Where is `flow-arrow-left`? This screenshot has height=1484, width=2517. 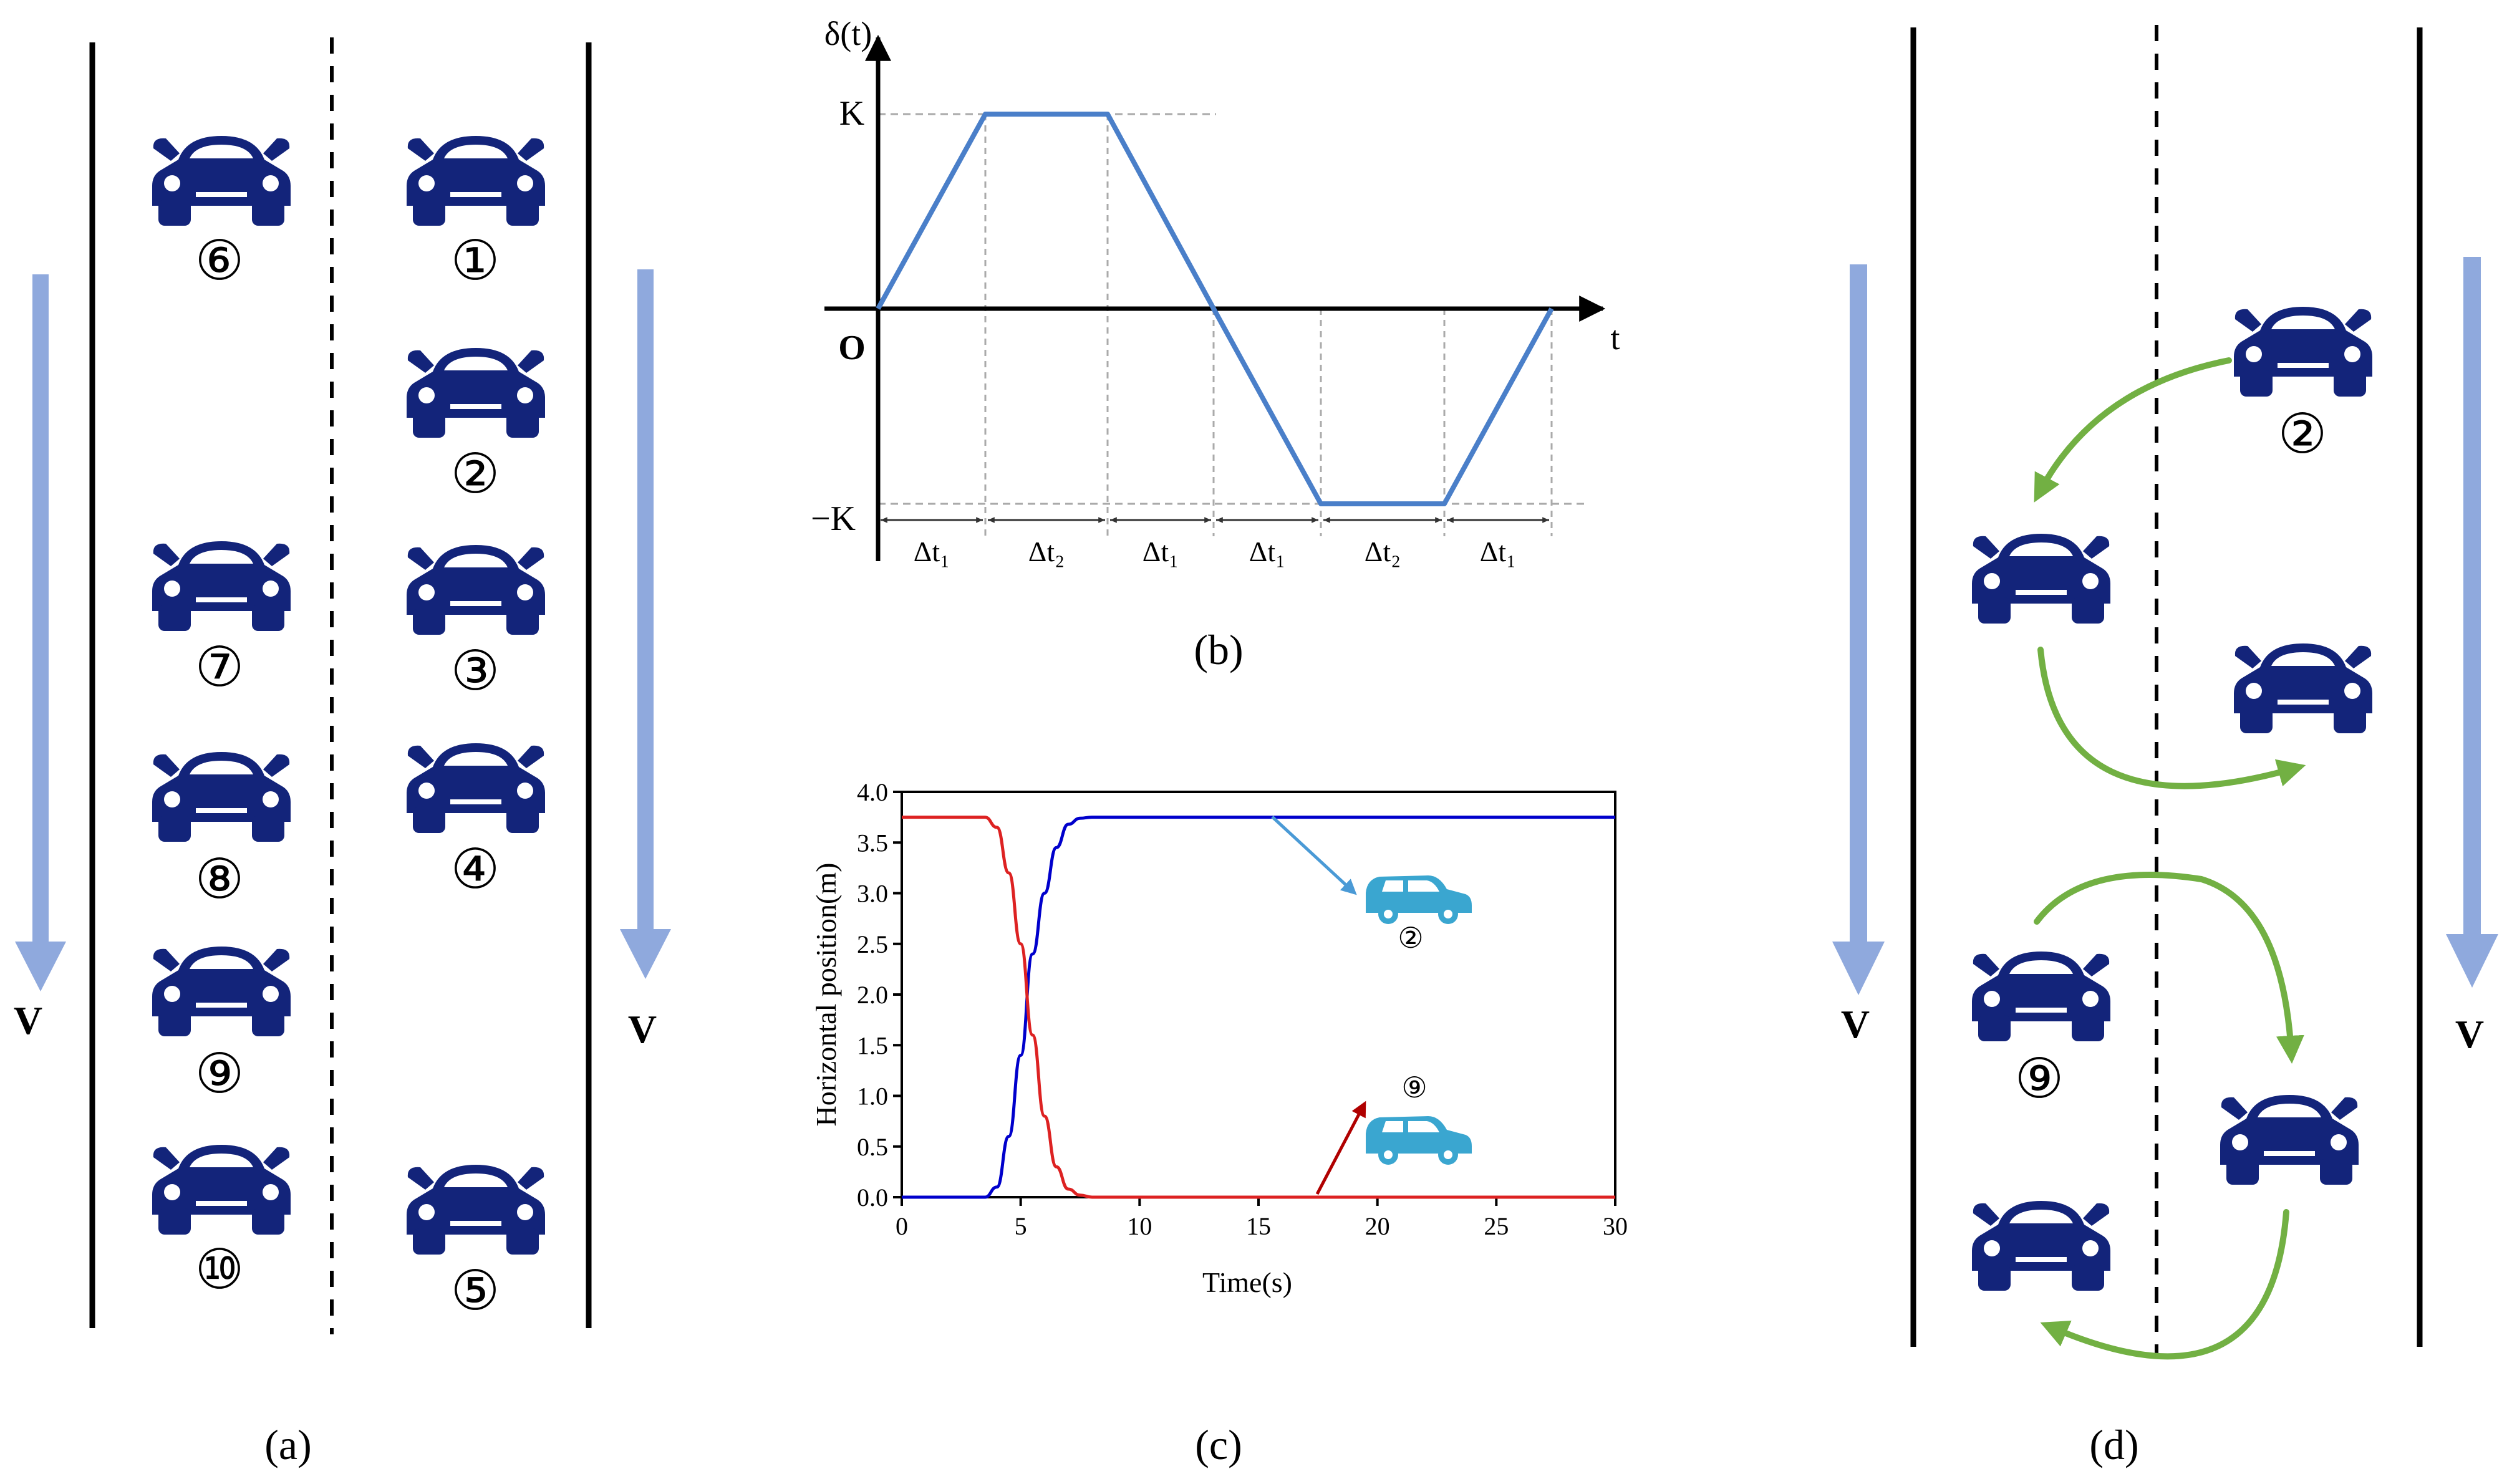
flow-arrow-left is located at coordinates (40, 632).